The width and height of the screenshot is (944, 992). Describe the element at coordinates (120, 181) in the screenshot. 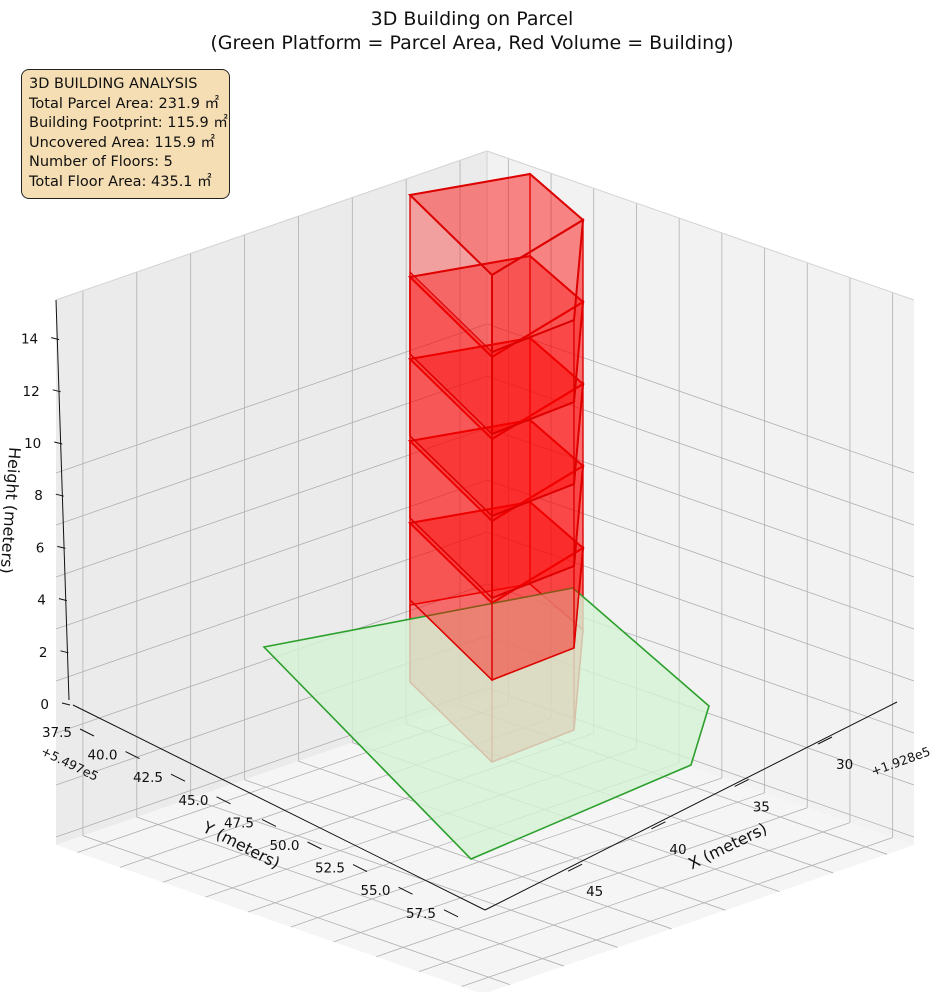

I see `info-total-floor-area: Total Floor Area: 435.1 ㎡` at that location.